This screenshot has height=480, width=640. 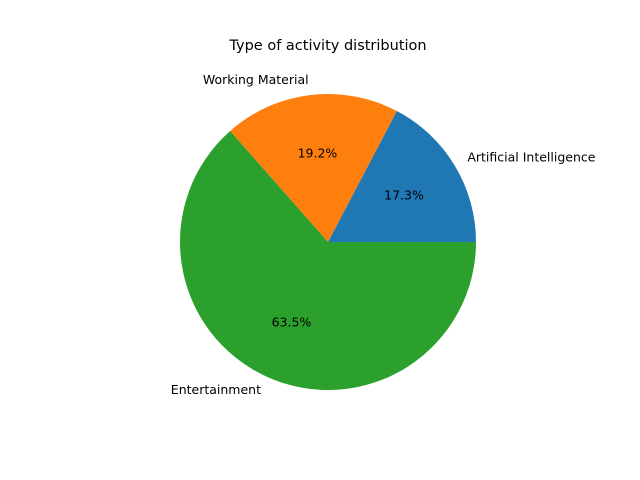 I want to click on percent-label-entertainment: 63.5%, so click(x=292, y=321).